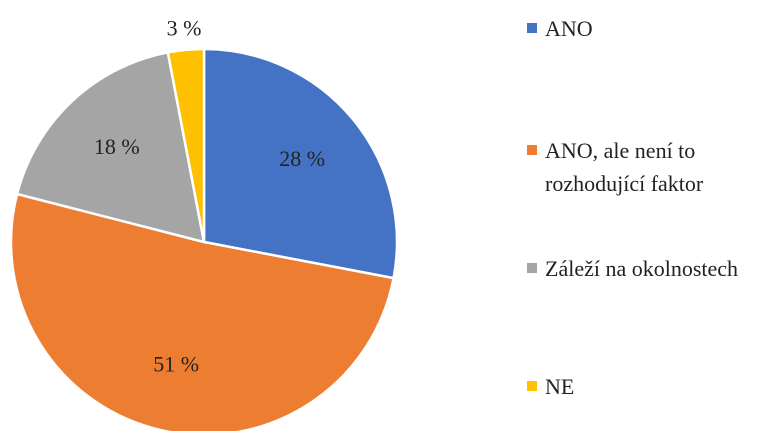  Describe the element at coordinates (648, 28) in the screenshot. I see `legend-entry: ANO` at that location.